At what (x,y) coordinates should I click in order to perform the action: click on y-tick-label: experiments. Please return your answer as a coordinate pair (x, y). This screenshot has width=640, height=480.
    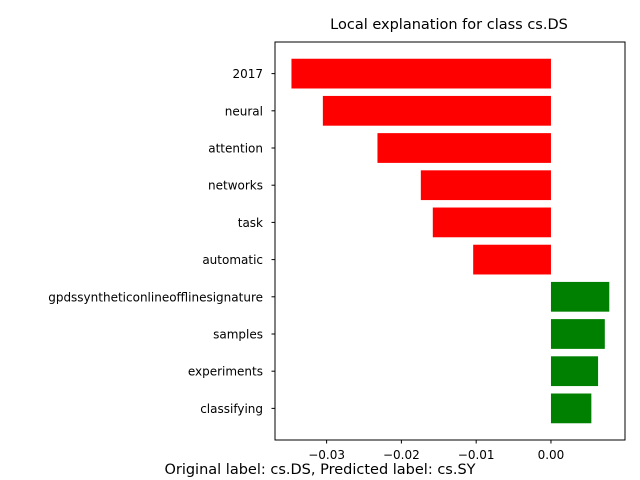
    Looking at the image, I should click on (225, 372).